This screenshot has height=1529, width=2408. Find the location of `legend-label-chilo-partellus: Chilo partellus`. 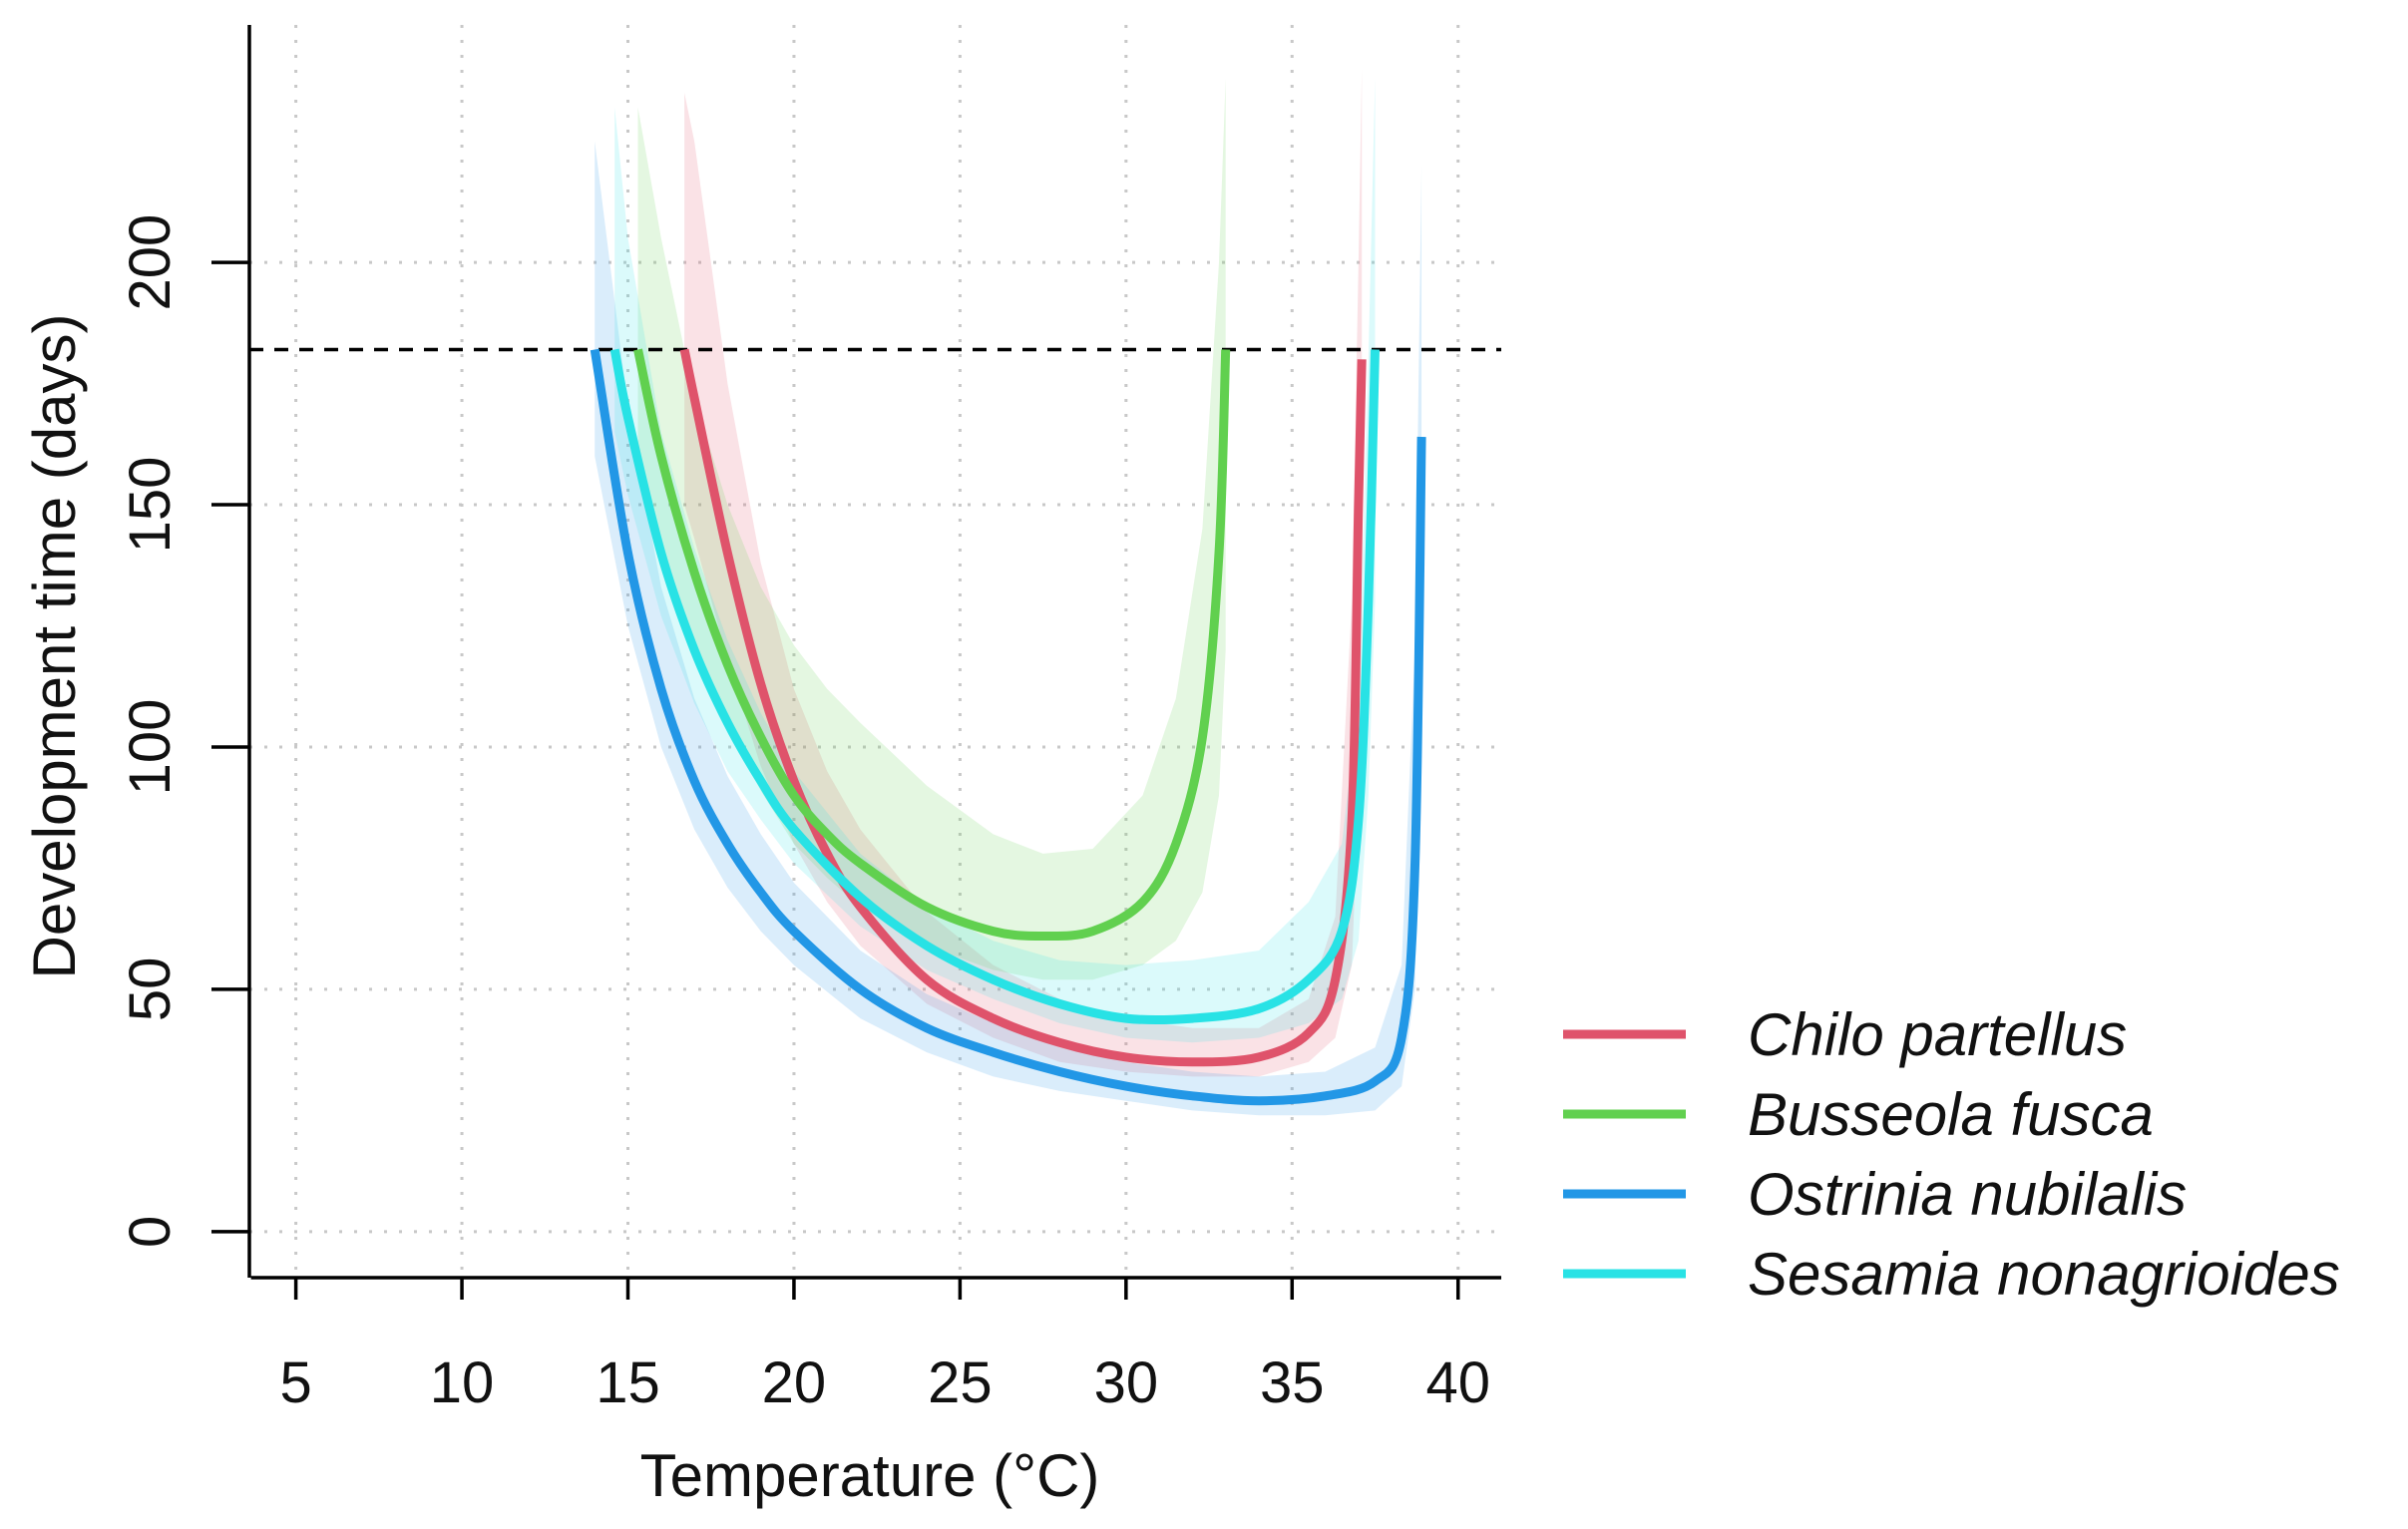

legend-label-chilo-partellus: Chilo partellus is located at coordinates (1938, 1034).